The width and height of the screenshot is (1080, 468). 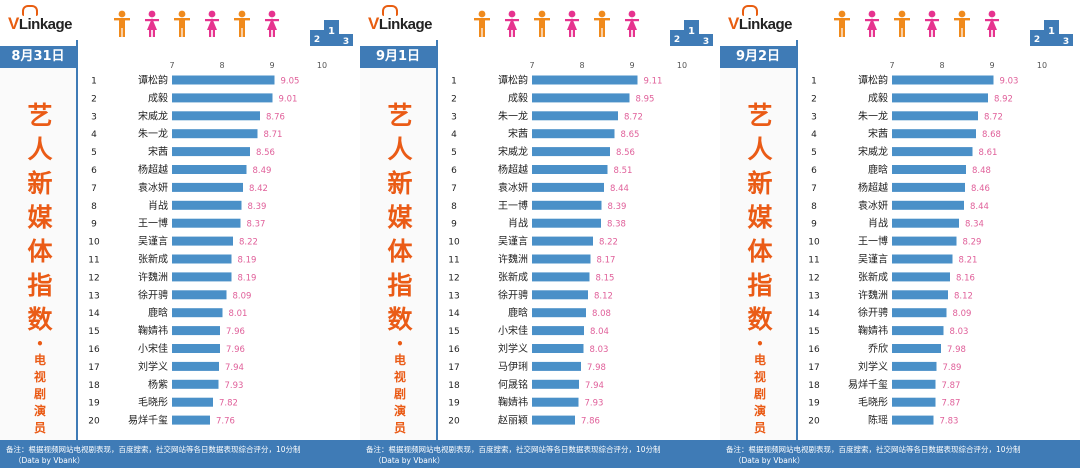 I want to click on rank-label: 3, so click(x=814, y=117).